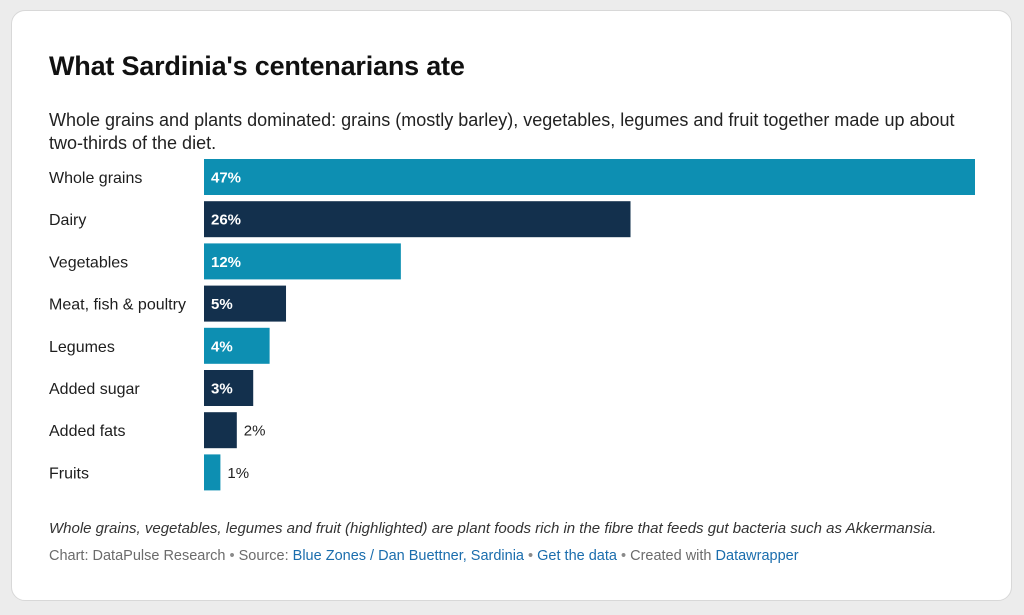 The image size is (1024, 615). Describe the element at coordinates (82, 347) in the screenshot. I see `category-label: Legumes` at that location.